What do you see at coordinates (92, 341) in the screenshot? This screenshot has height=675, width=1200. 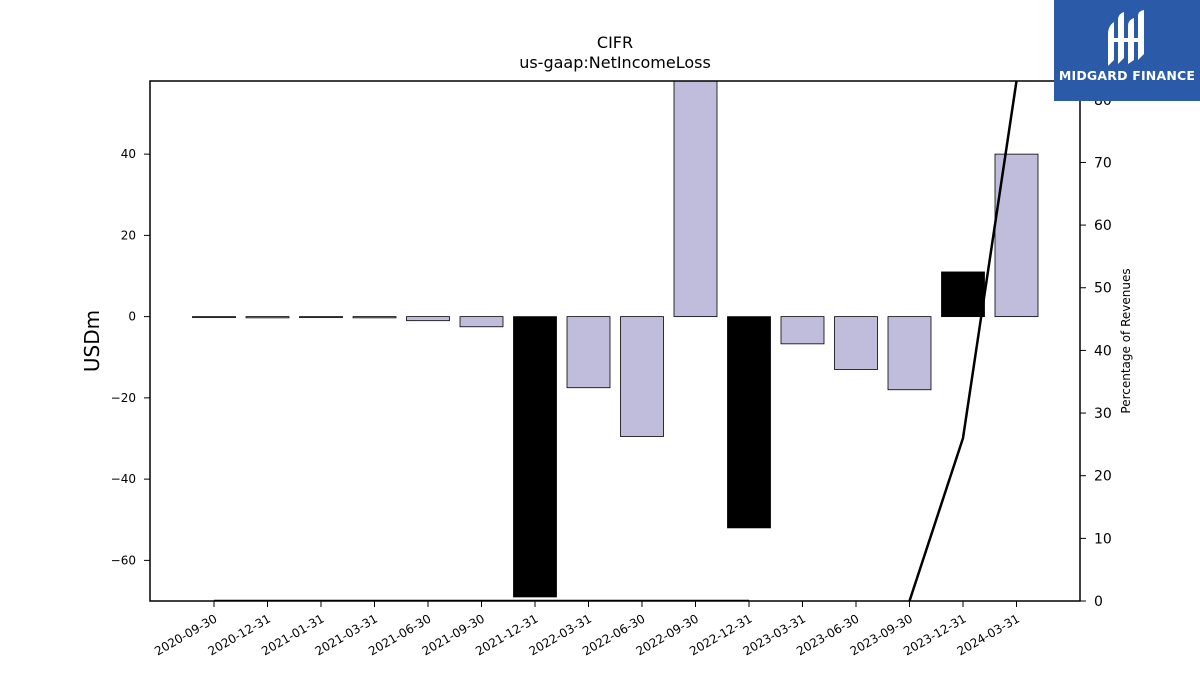 I see `y-axis-label: USDm` at bounding box center [92, 341].